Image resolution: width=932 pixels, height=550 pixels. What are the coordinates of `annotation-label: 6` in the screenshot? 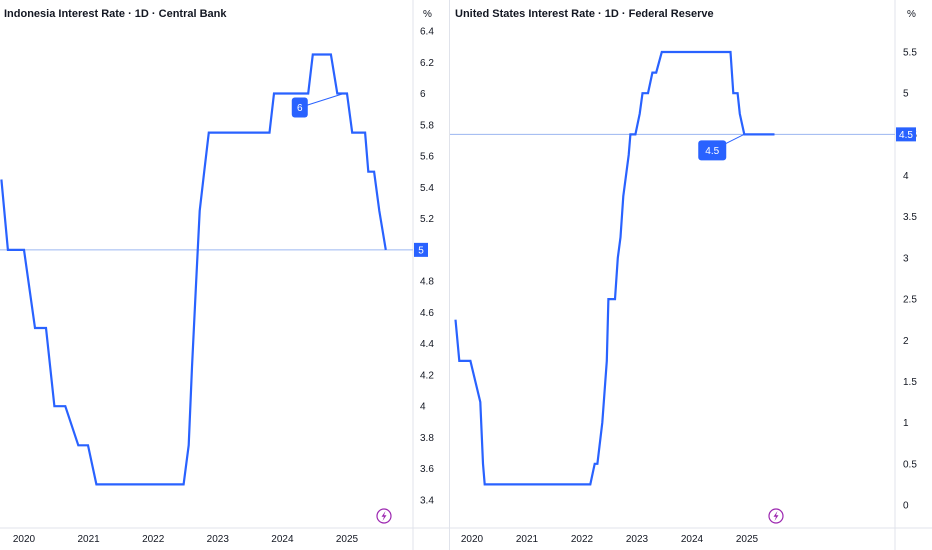 It's located at (300, 108).